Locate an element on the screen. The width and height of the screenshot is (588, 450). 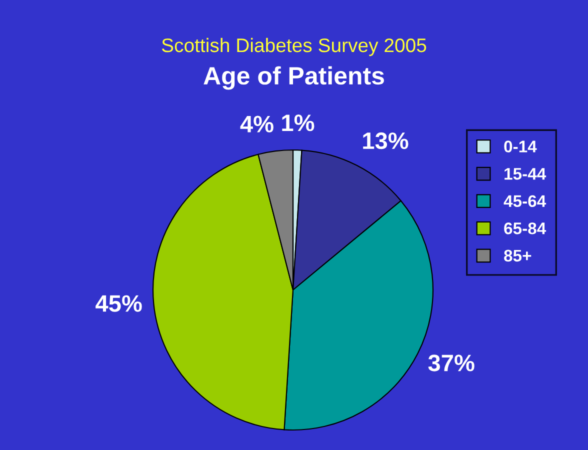
legend-label: 65-84 is located at coordinates (525, 228).